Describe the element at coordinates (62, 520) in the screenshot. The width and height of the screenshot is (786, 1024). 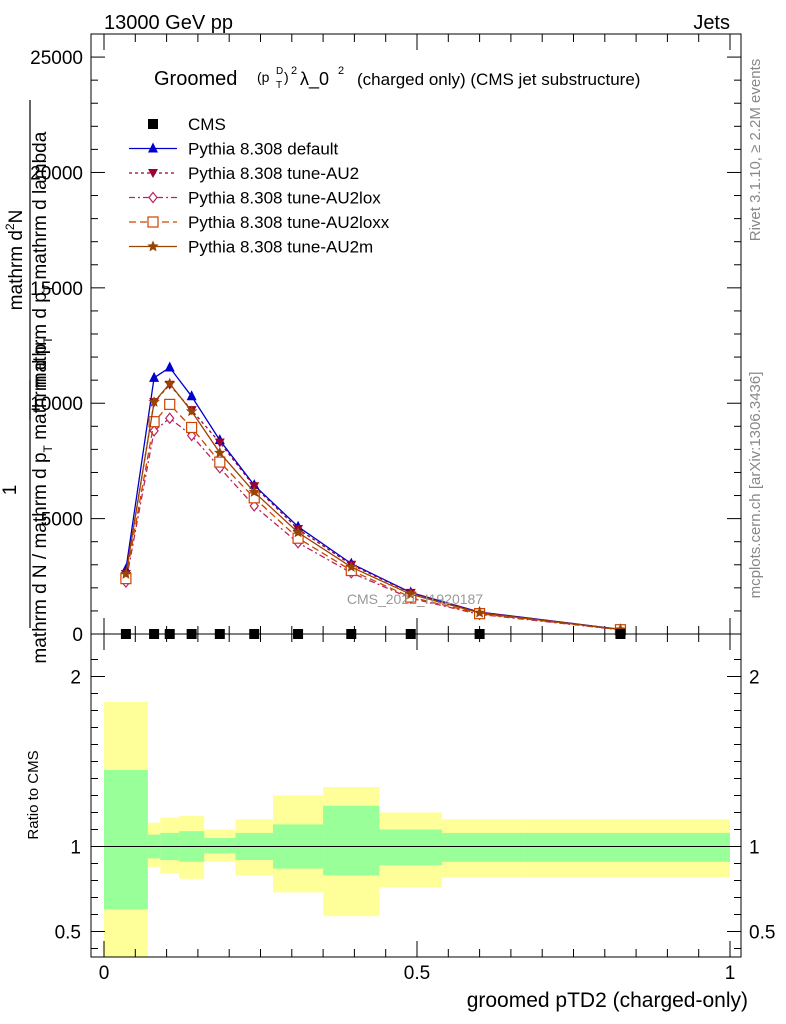
I see `main-ytick-label: 5000` at that location.